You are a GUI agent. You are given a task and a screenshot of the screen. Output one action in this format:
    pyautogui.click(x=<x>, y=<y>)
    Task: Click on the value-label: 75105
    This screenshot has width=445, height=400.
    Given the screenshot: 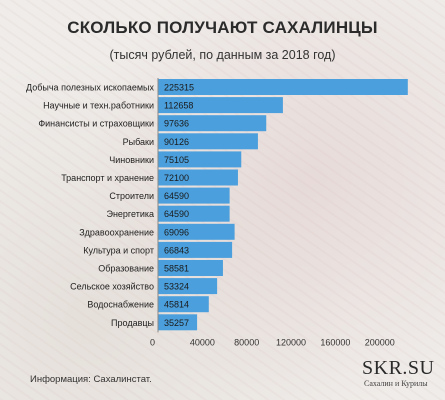 What is the action you would take?
    pyautogui.click(x=176, y=160)
    